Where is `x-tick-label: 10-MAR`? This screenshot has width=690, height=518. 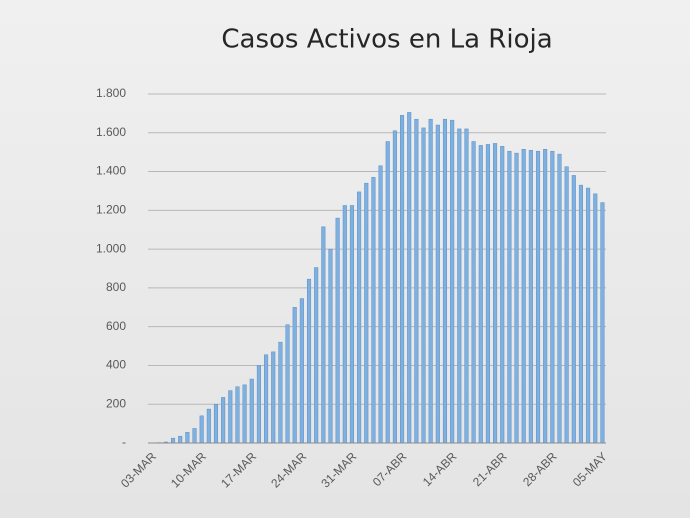 x-tick-label: 10-MAR is located at coordinates (188, 469).